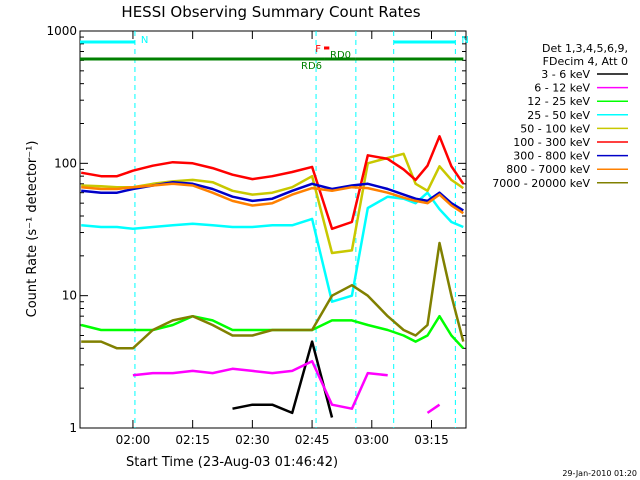 This screenshot has width=640, height=480. I want to click on footer-timestamp: 29-Jan-2010 01:20, so click(599, 473).